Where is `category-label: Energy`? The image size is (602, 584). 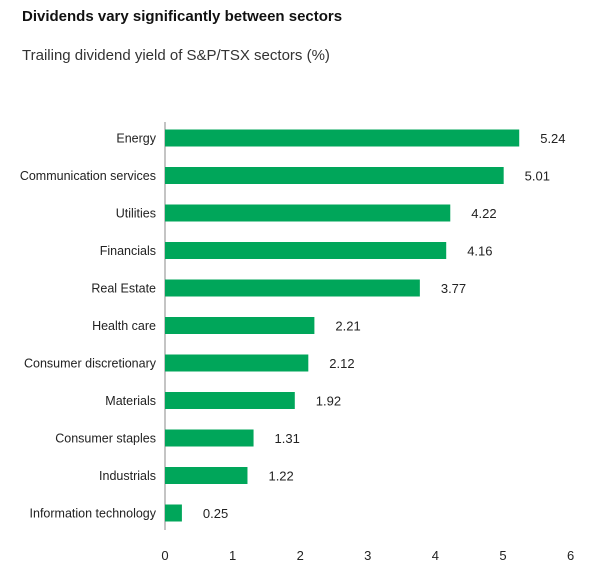
category-label: Energy is located at coordinates (136, 139).